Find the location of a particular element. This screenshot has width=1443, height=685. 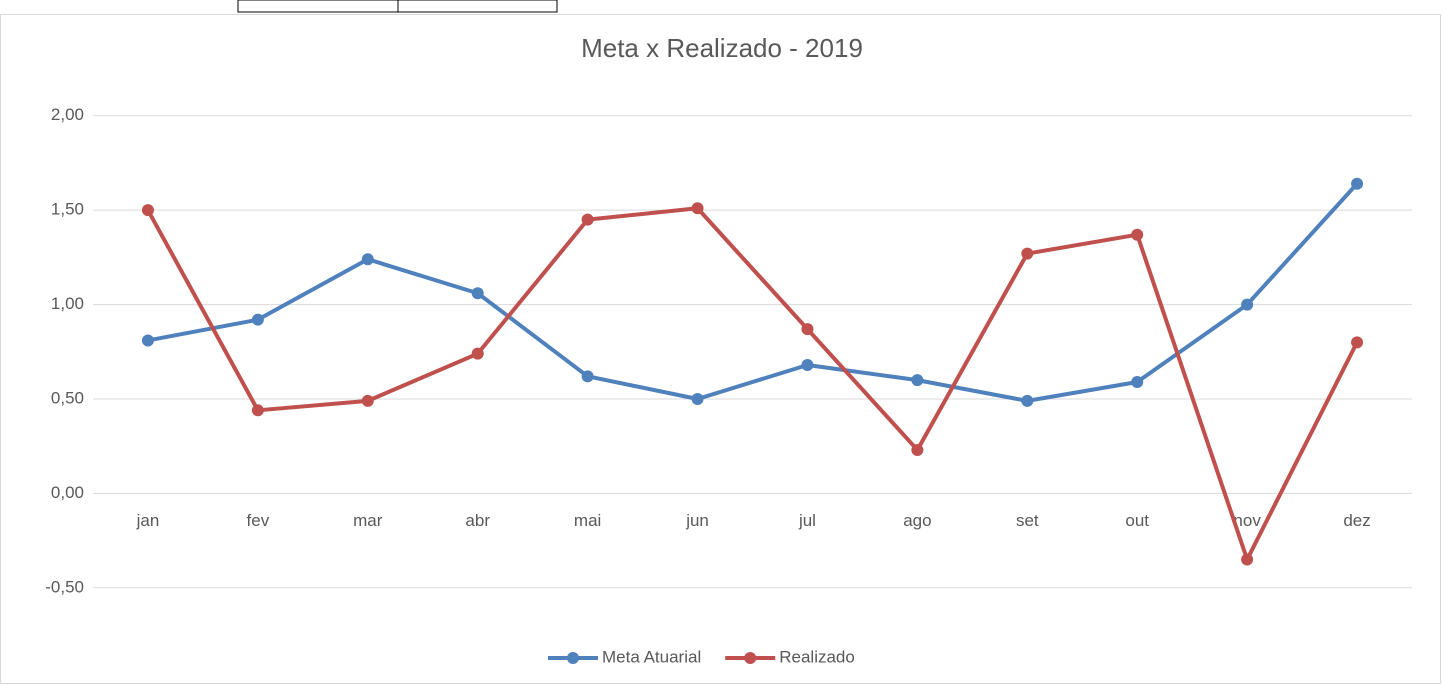

x-tick-label: set is located at coordinates (1027, 520).